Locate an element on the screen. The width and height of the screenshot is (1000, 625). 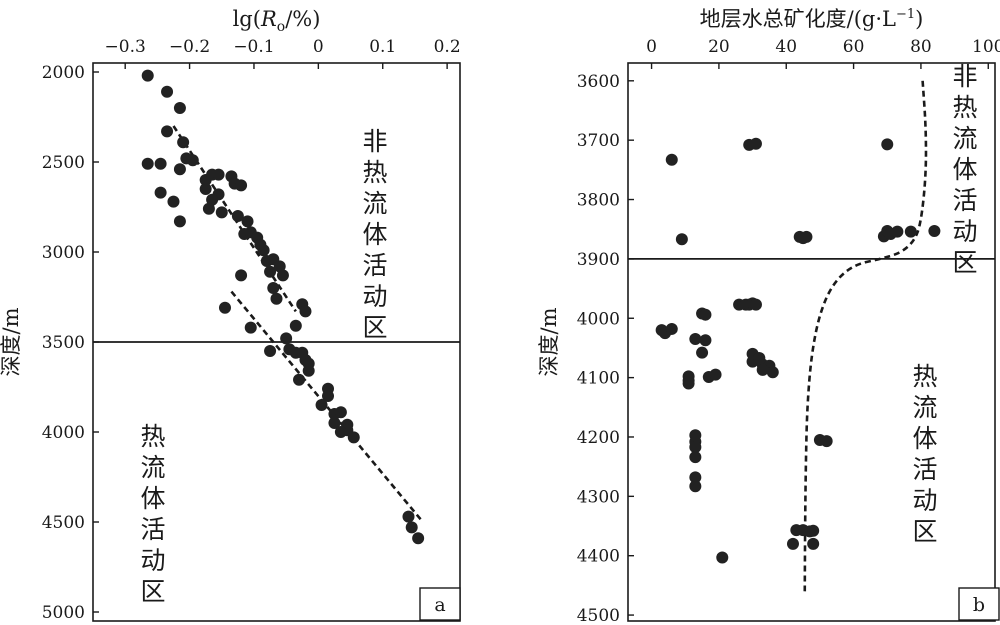
y-tick-label: 4400 is located at coordinates (598, 557).